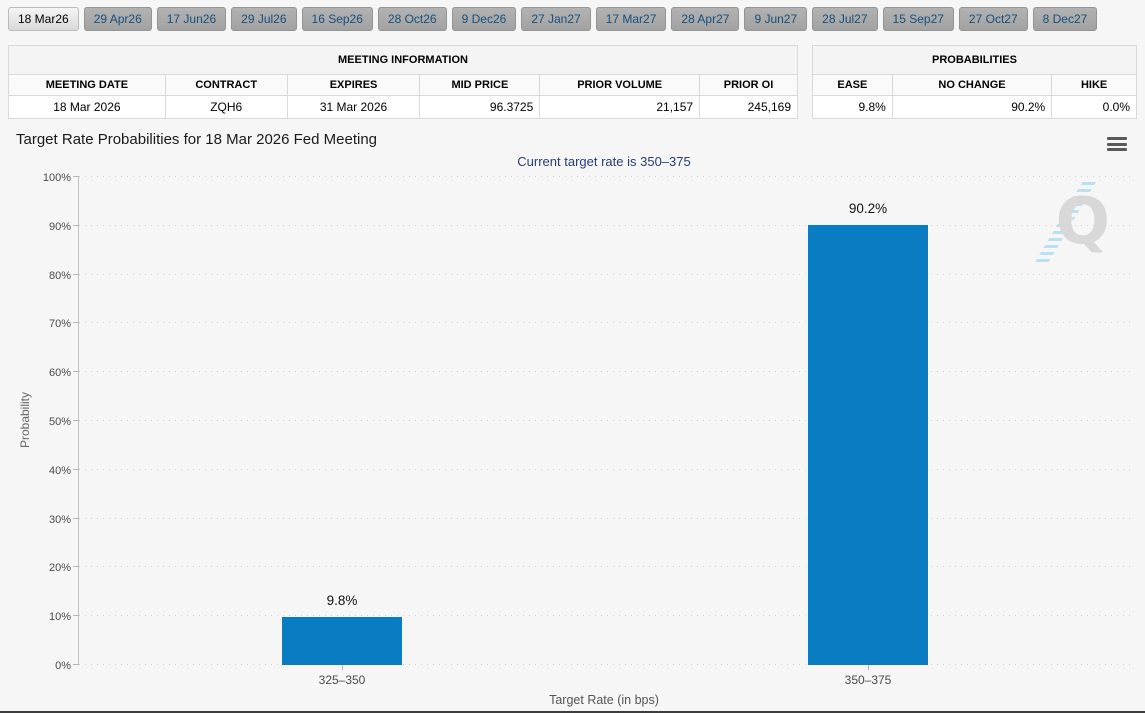 The height and width of the screenshot is (713, 1145). I want to click on bar-350–375, so click(868, 444).